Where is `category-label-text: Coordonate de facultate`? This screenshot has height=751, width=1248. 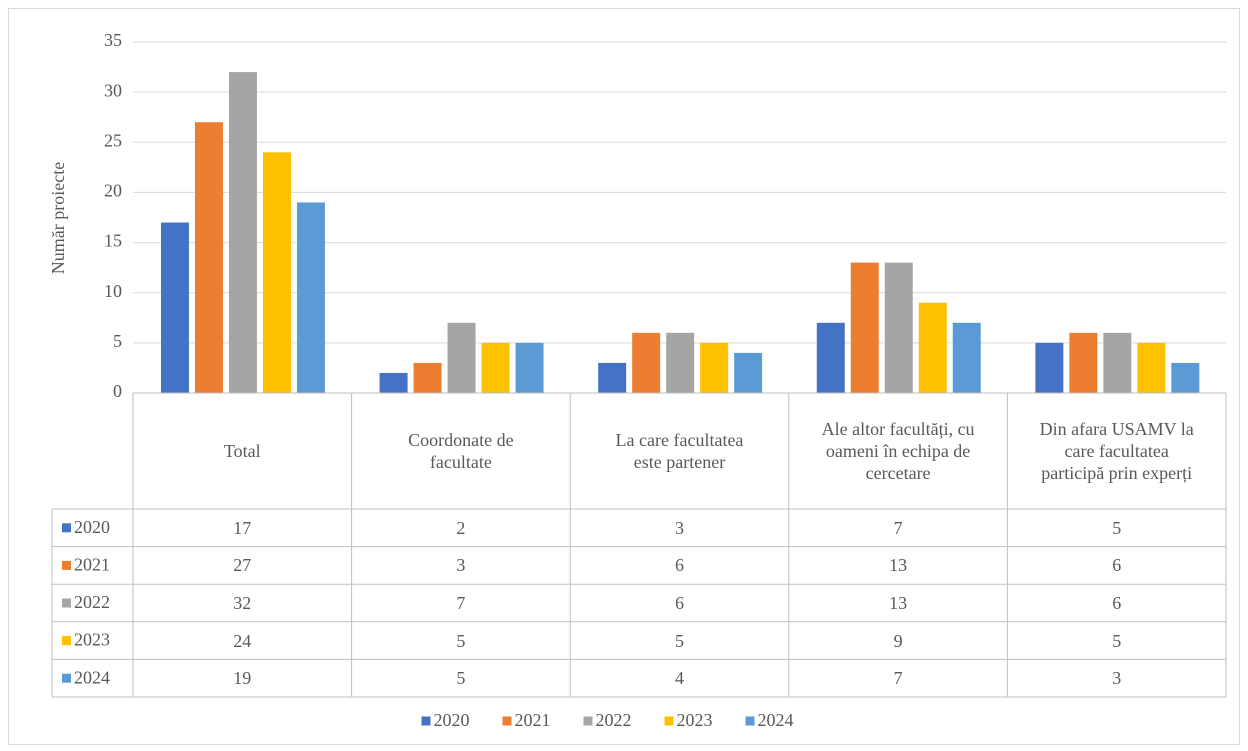 category-label-text: Coordonate de facultate is located at coordinates (461, 451).